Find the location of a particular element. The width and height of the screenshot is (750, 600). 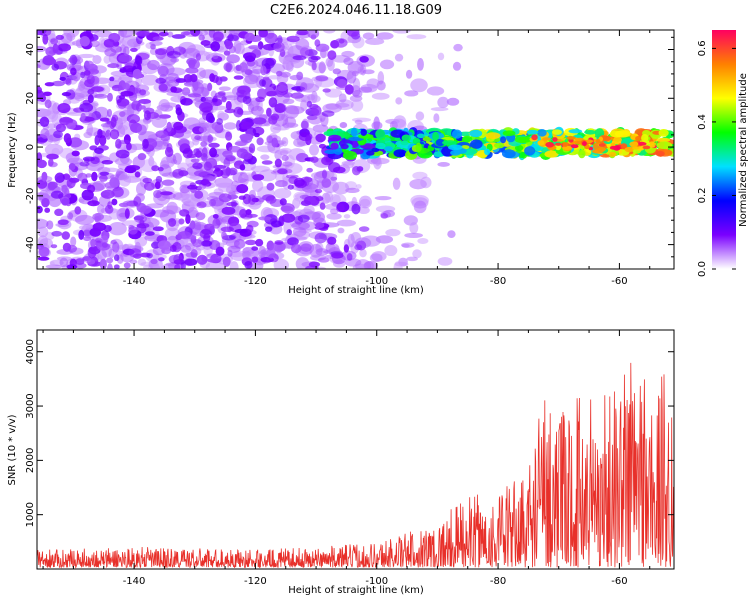

x-tick-label: -80 is located at coordinates (498, 581).